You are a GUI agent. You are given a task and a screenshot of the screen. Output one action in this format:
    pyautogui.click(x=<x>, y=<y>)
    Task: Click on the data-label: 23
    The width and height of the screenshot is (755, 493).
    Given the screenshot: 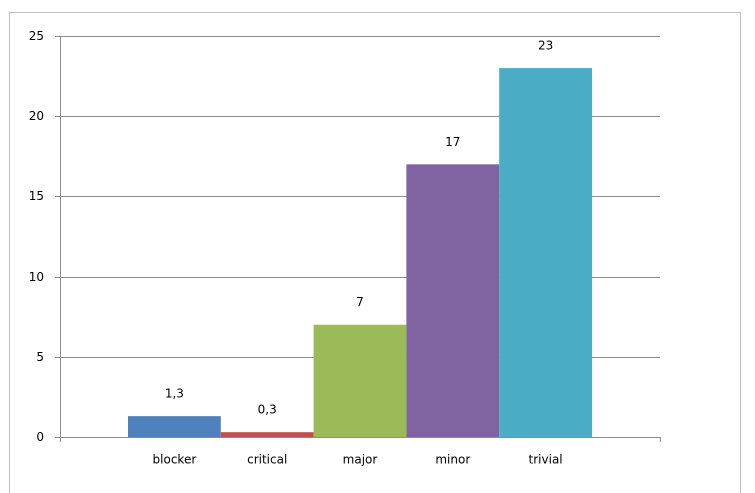 What is the action you would take?
    pyautogui.click(x=545, y=46)
    